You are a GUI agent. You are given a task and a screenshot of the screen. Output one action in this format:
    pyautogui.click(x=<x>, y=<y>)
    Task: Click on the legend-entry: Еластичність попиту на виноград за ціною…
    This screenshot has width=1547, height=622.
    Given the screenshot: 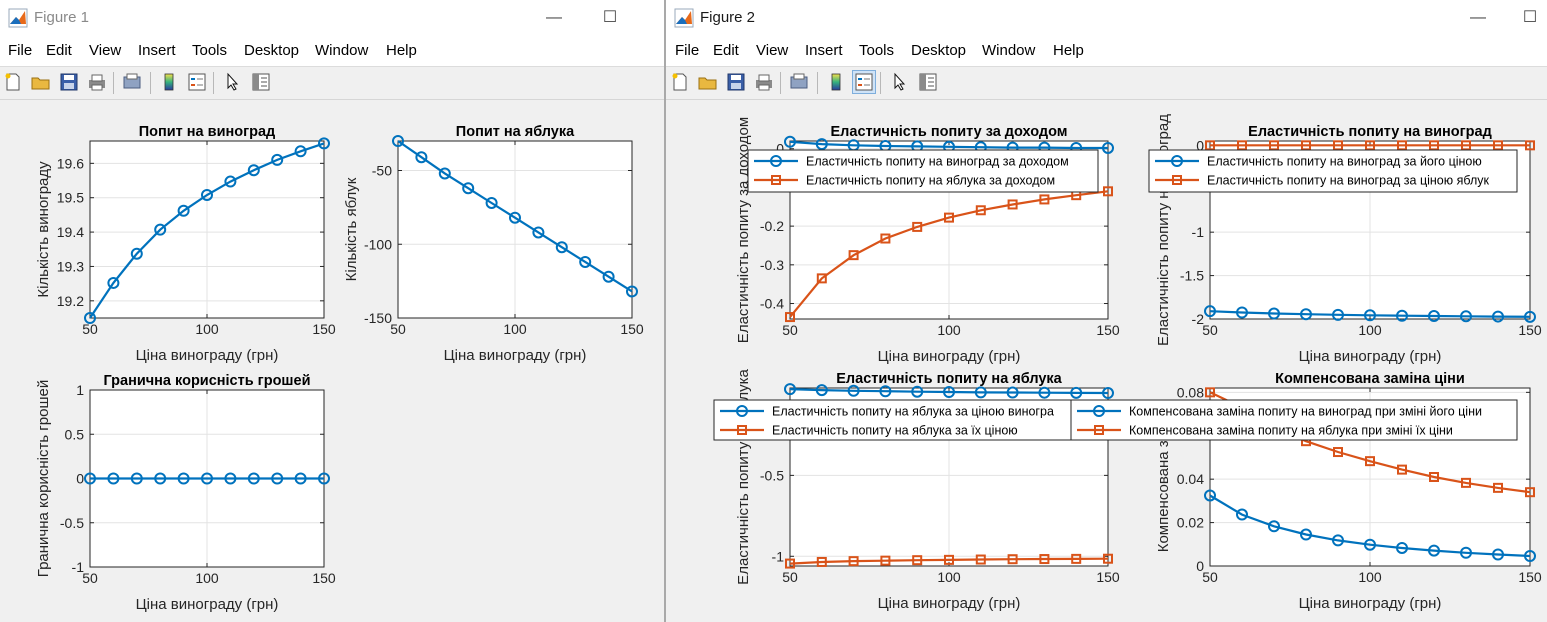 What is the action you would take?
    pyautogui.click(x=1348, y=181)
    